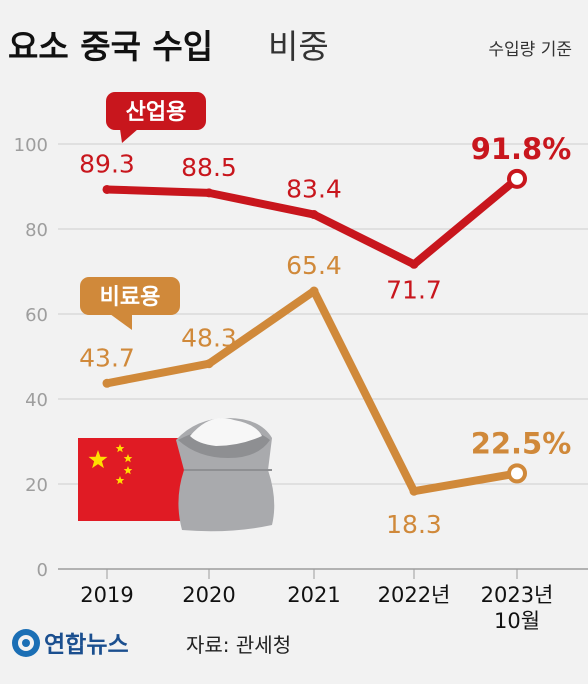 Image resolution: width=588 pixels, height=684 pixels. I want to click on x-tick-label: 2021, so click(313, 595).